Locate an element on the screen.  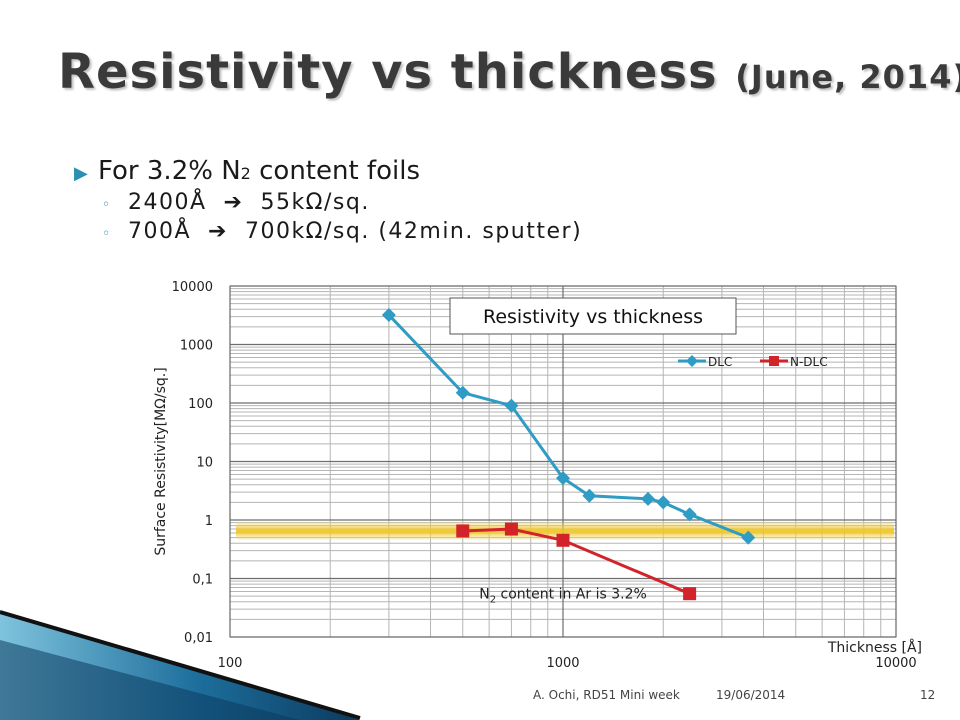
chart-title-box: Resistivity vs thickness is located at coordinates (593, 316).